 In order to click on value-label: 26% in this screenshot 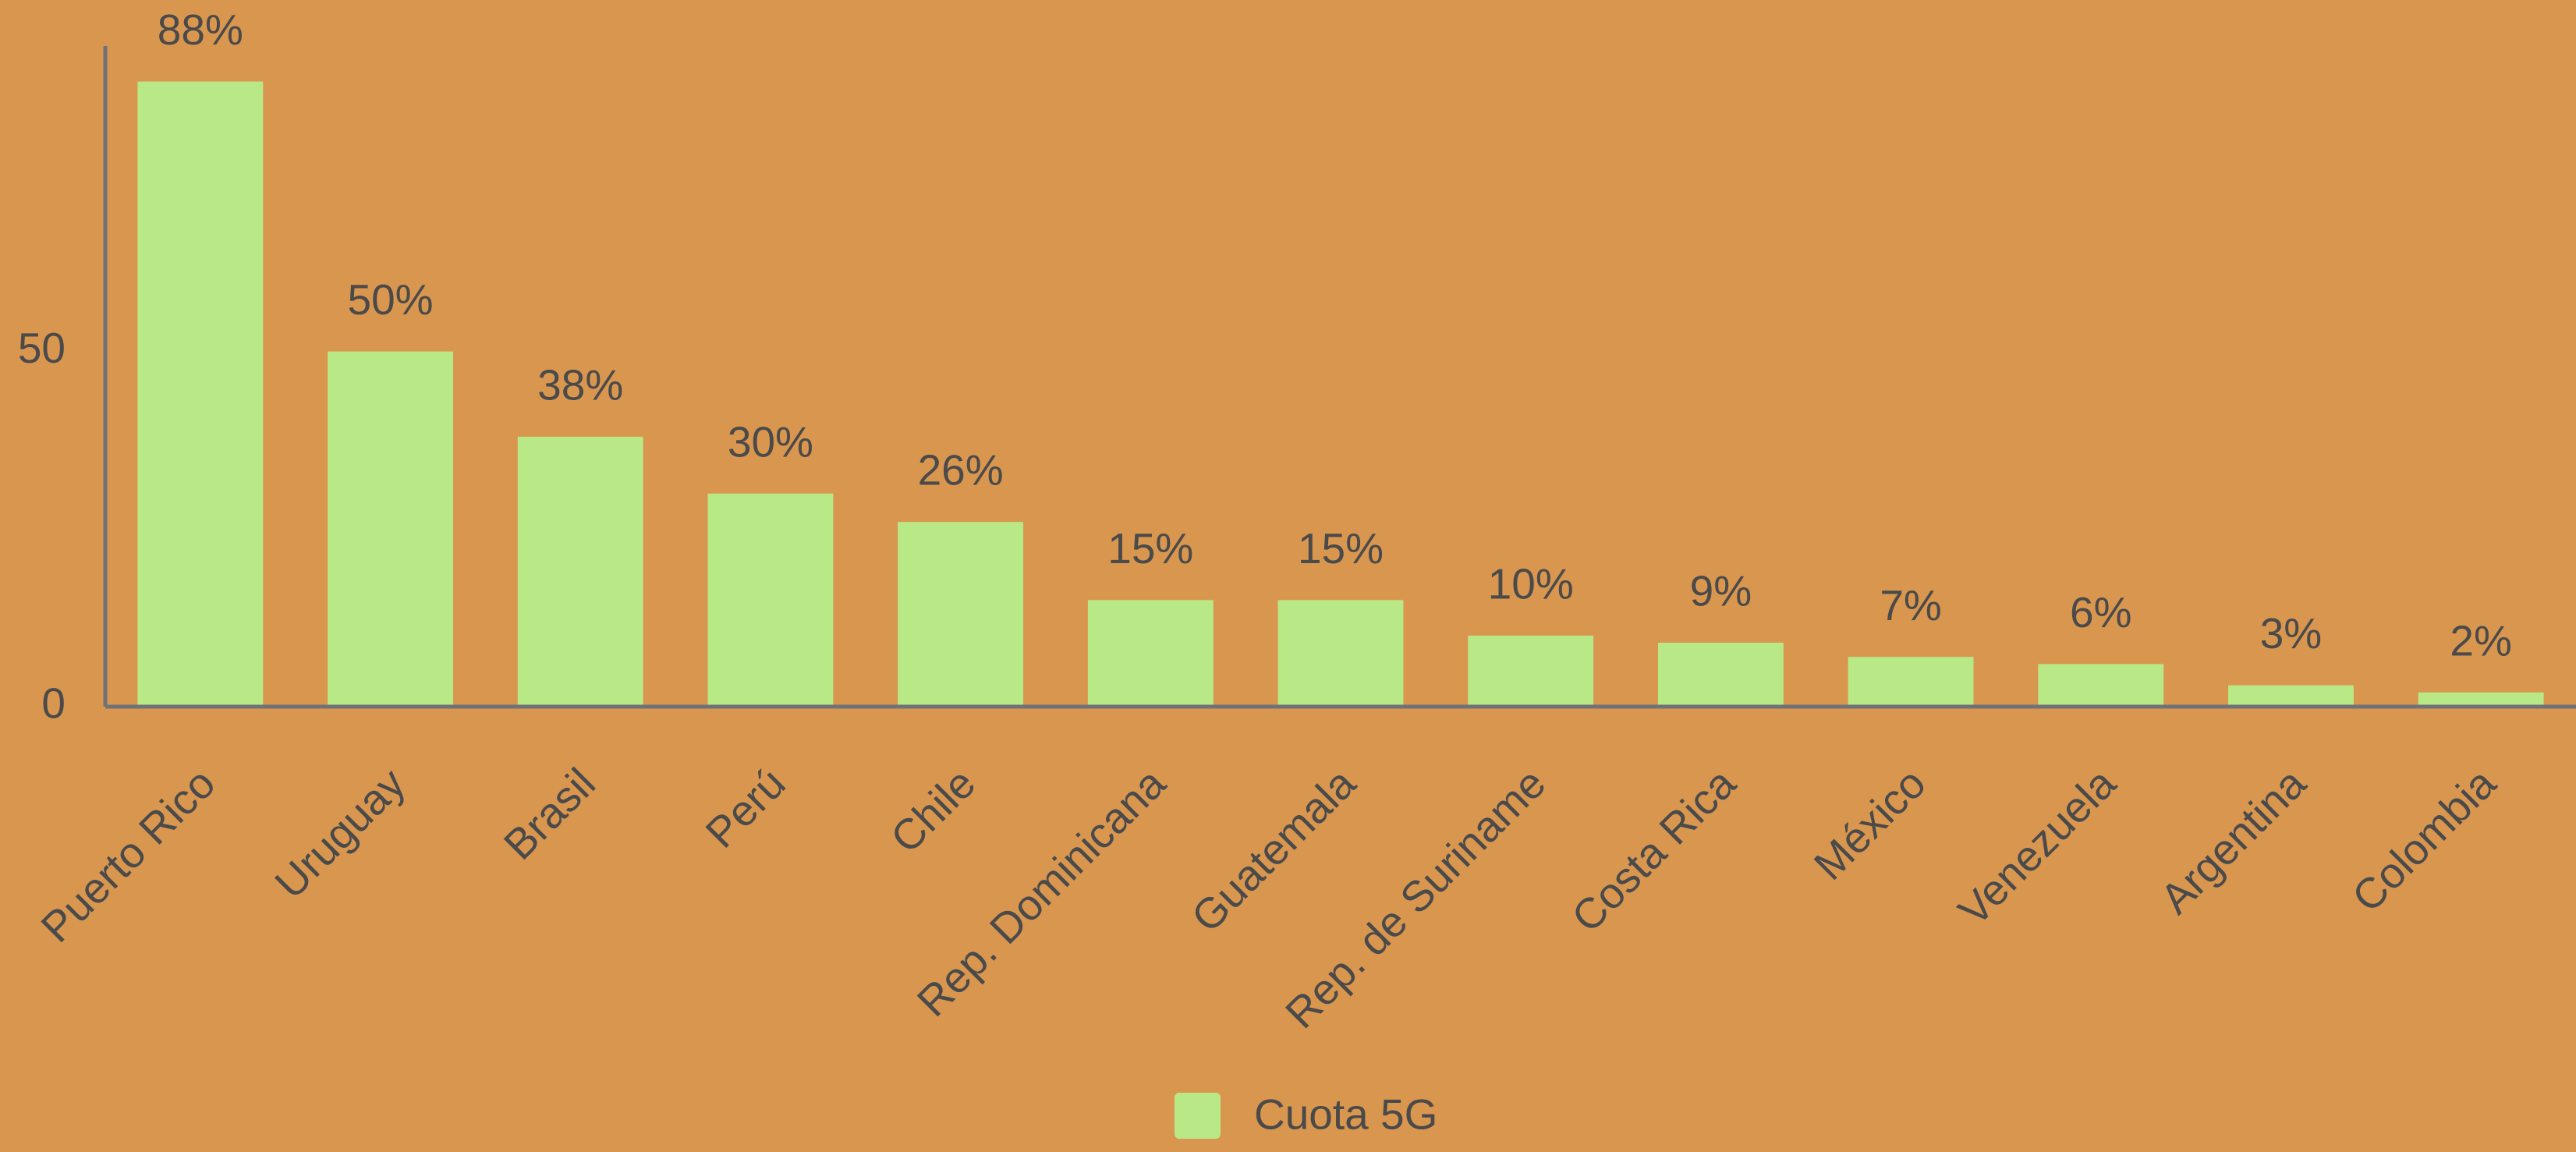, I will do `click(961, 470)`.